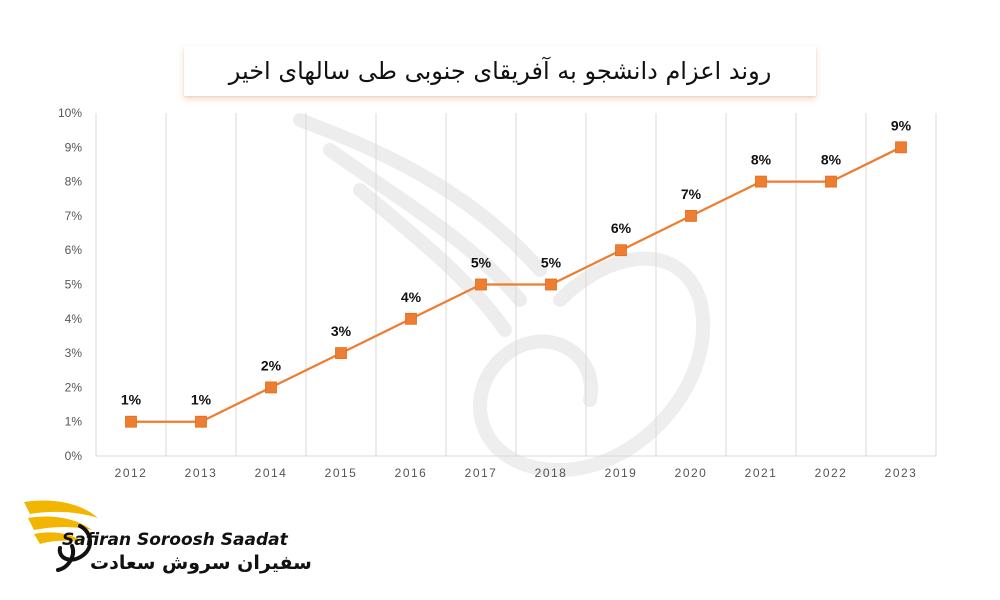 Image resolution: width=1000 pixels, height=600 pixels. What do you see at coordinates (74, 250) in the screenshot?
I see `y-tick-label: 6%` at bounding box center [74, 250].